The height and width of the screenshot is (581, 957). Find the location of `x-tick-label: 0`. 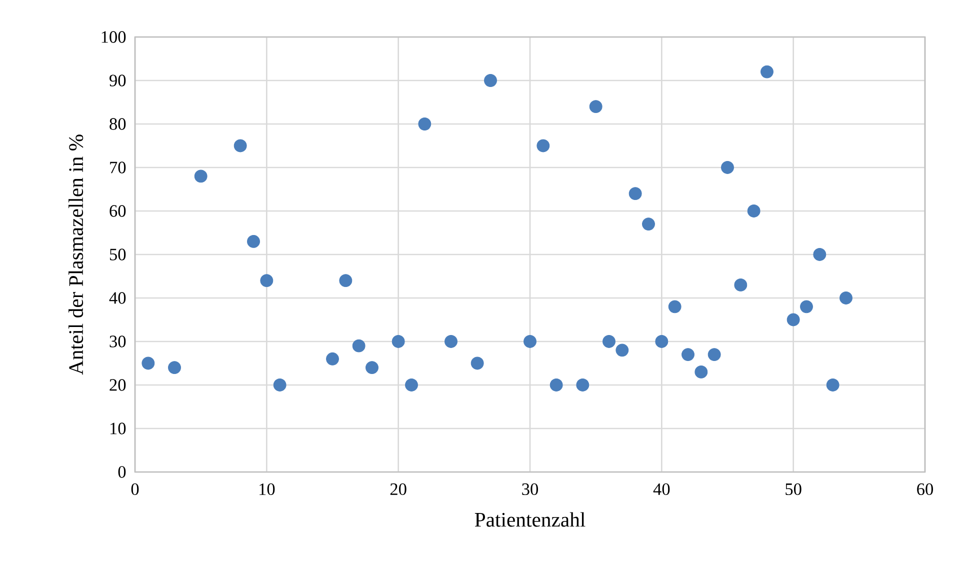

x-tick-label: 0 is located at coordinates (135, 489).